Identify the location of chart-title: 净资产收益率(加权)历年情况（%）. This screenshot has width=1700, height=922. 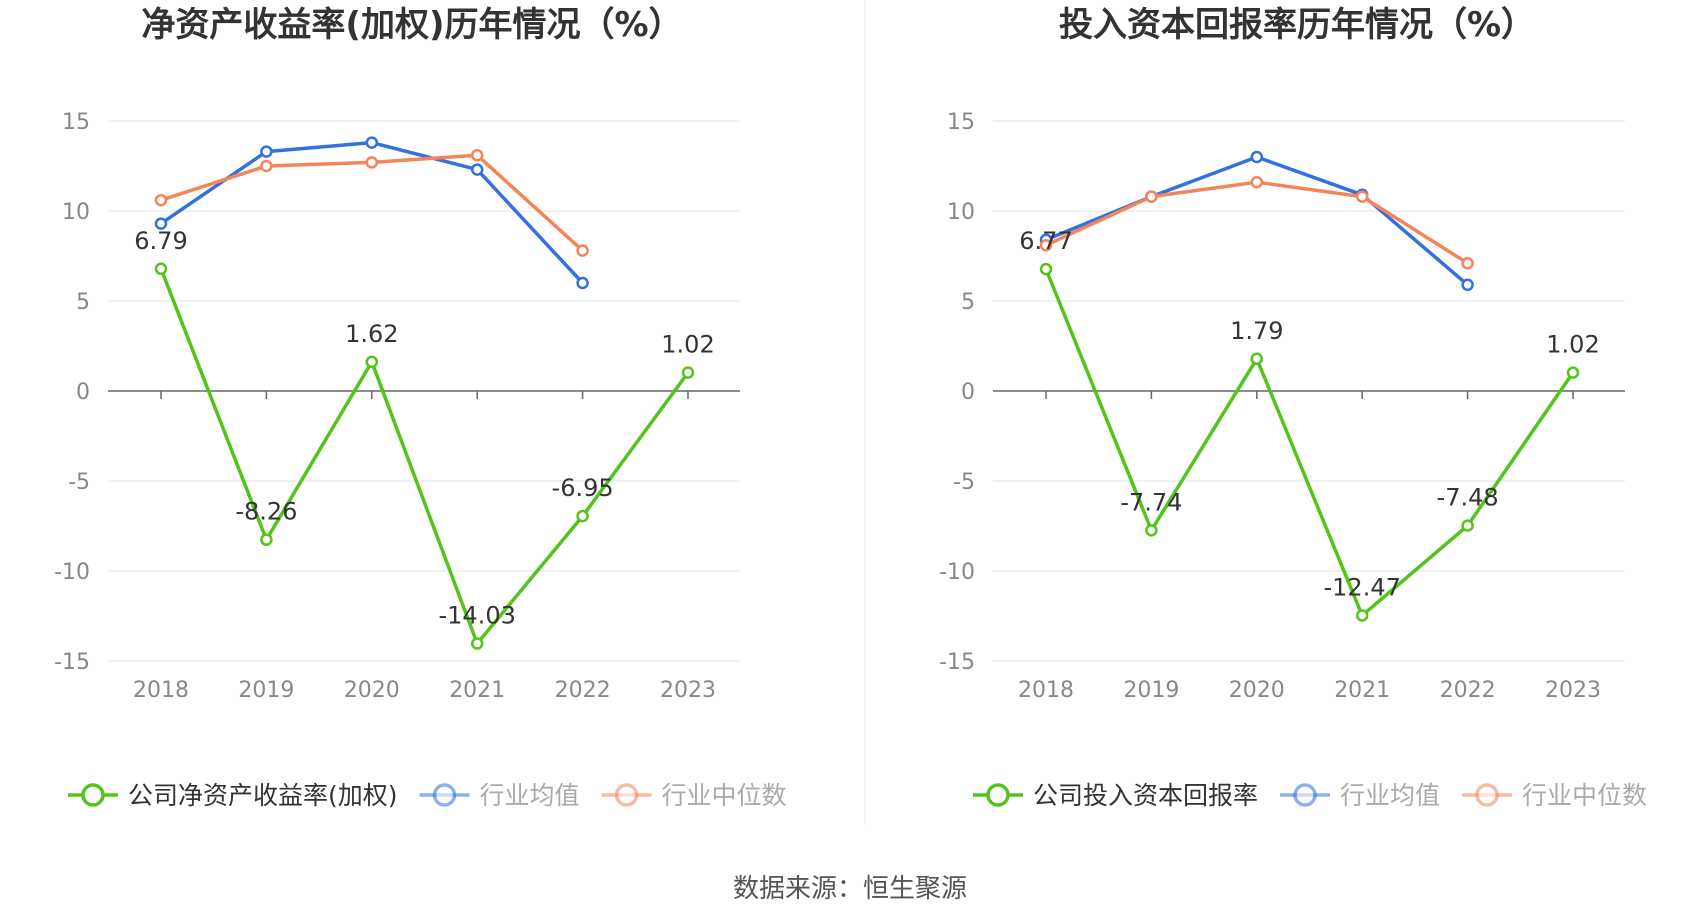
(411, 25).